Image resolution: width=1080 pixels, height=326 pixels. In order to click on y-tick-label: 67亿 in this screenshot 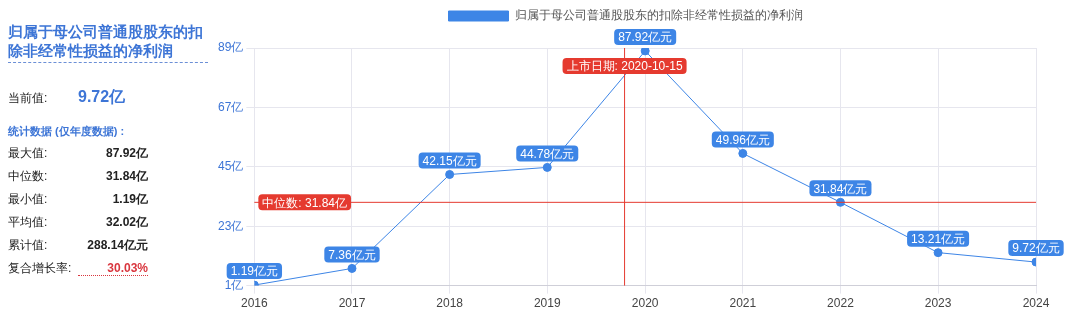, I will do `click(230, 106)`.